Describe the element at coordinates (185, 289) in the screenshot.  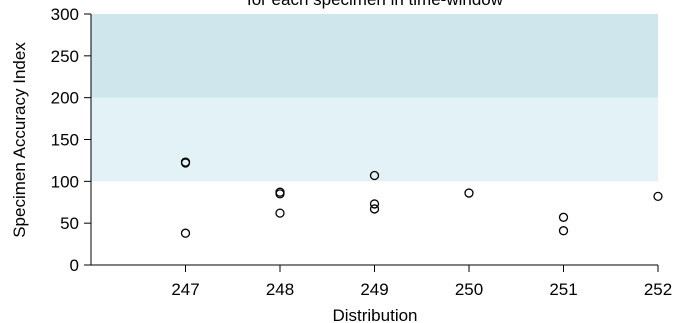
I see `x-tick-label-247: 247` at that location.